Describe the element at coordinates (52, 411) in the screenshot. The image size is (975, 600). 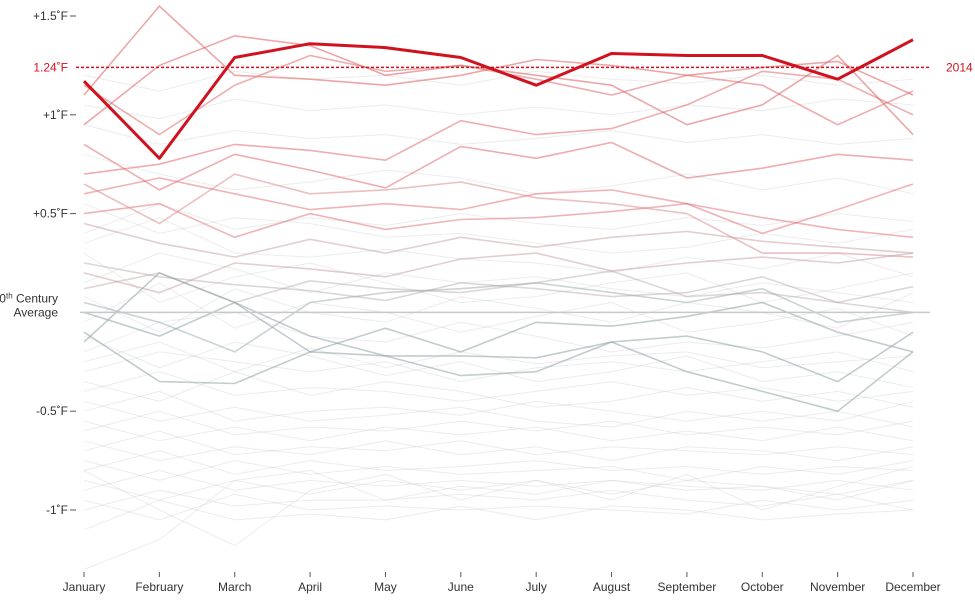
I see `y-tick-label-4: -0.5˚F` at that location.